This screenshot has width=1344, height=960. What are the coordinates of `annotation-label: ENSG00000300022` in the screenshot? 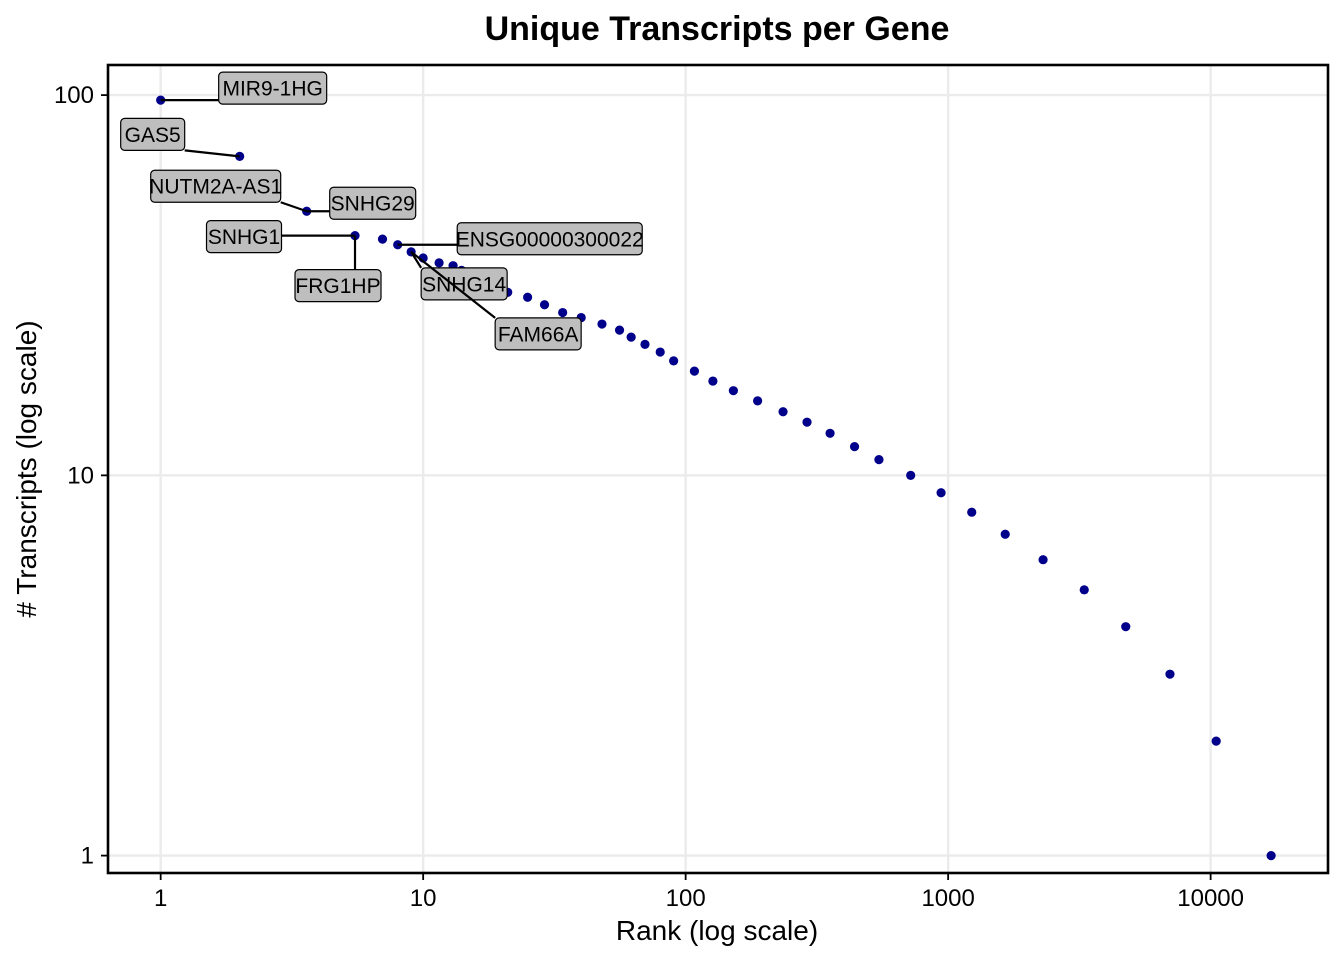 It's located at (550, 239).